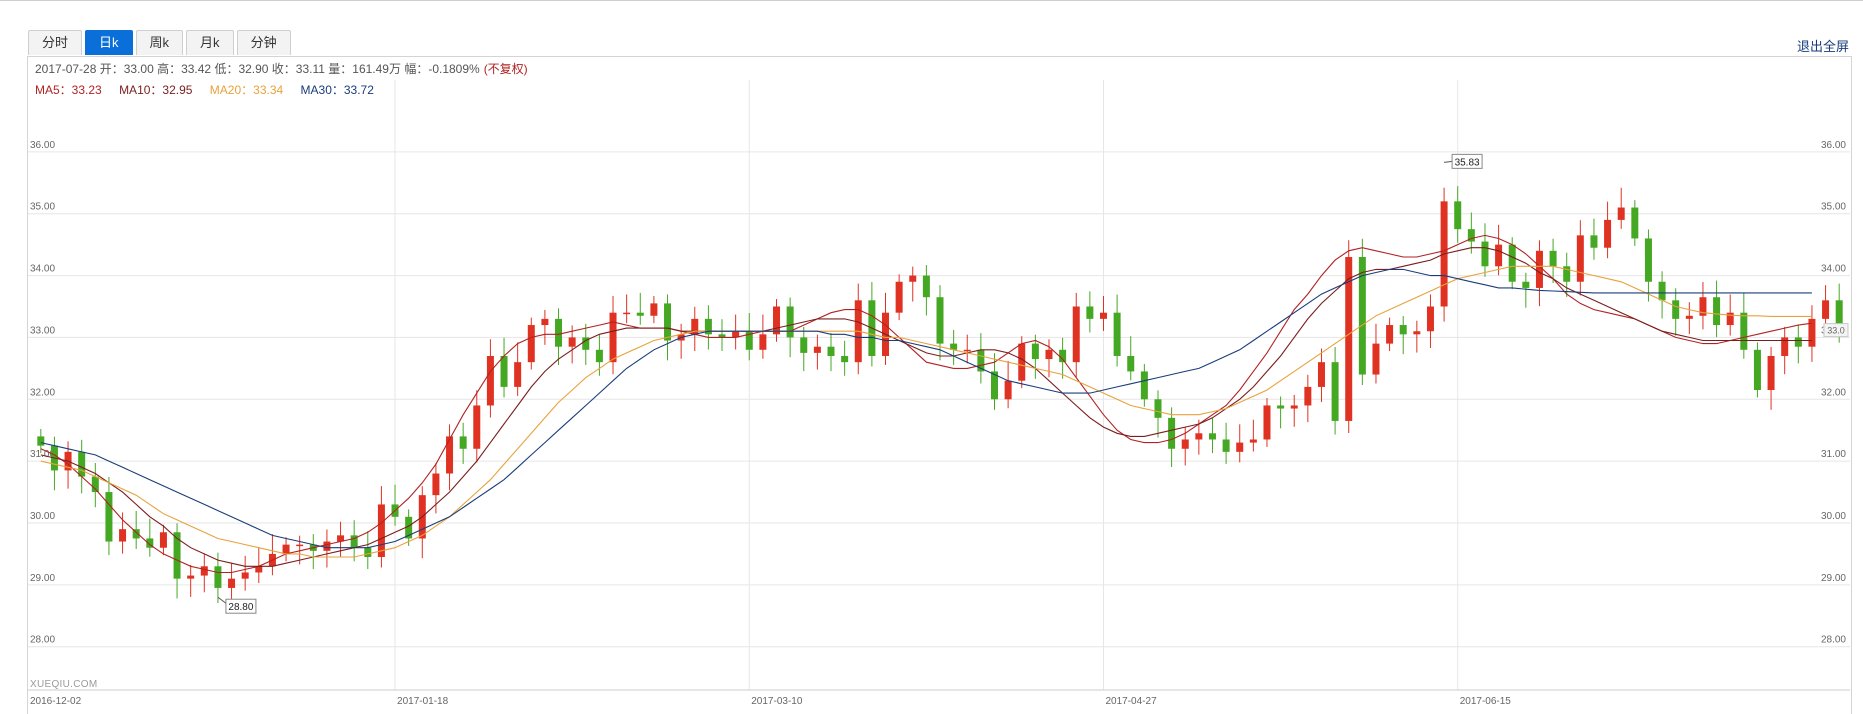 The image size is (1863, 714). Describe the element at coordinates (1836, 330) in the screenshot. I see `last-price-box` at that location.